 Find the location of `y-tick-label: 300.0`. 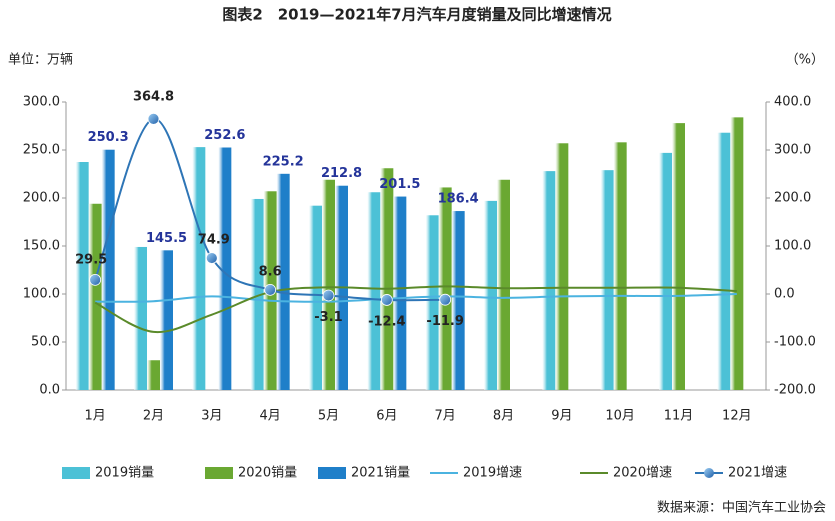

y-tick-label: 300.0 is located at coordinates (41, 102).